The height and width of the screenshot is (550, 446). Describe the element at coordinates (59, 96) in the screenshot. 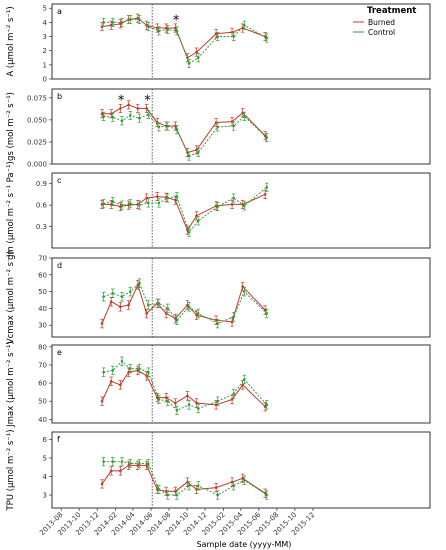

I see `panel-label: b` at that location.